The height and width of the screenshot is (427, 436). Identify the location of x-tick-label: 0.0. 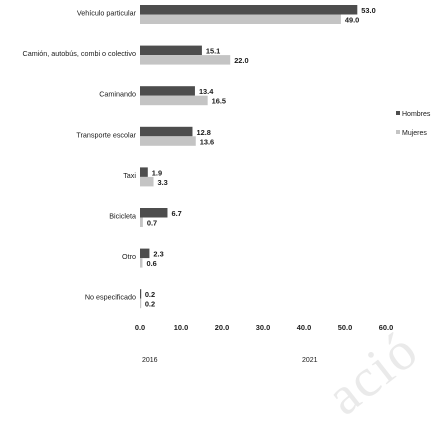
(140, 327).